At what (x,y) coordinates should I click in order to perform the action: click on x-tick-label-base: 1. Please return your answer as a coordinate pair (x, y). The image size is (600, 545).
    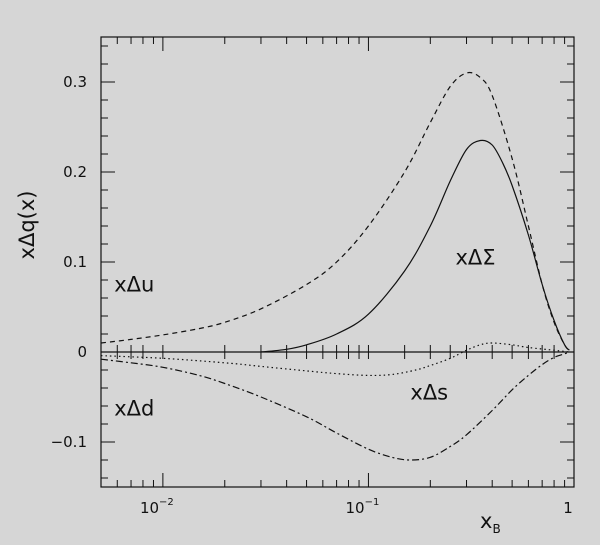
    Looking at the image, I should click on (568, 508).